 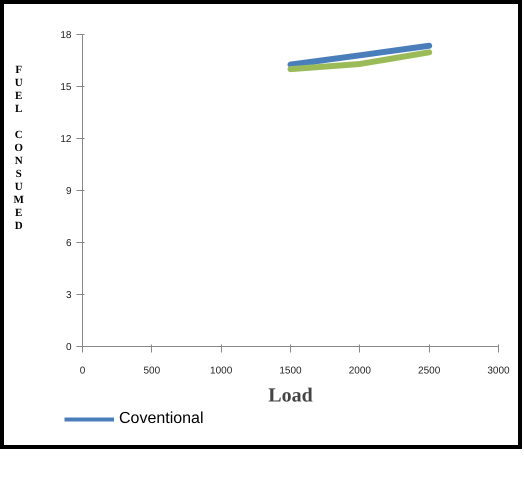 What do you see at coordinates (429, 371) in the screenshot?
I see `x-tick-label: 2500` at bounding box center [429, 371].